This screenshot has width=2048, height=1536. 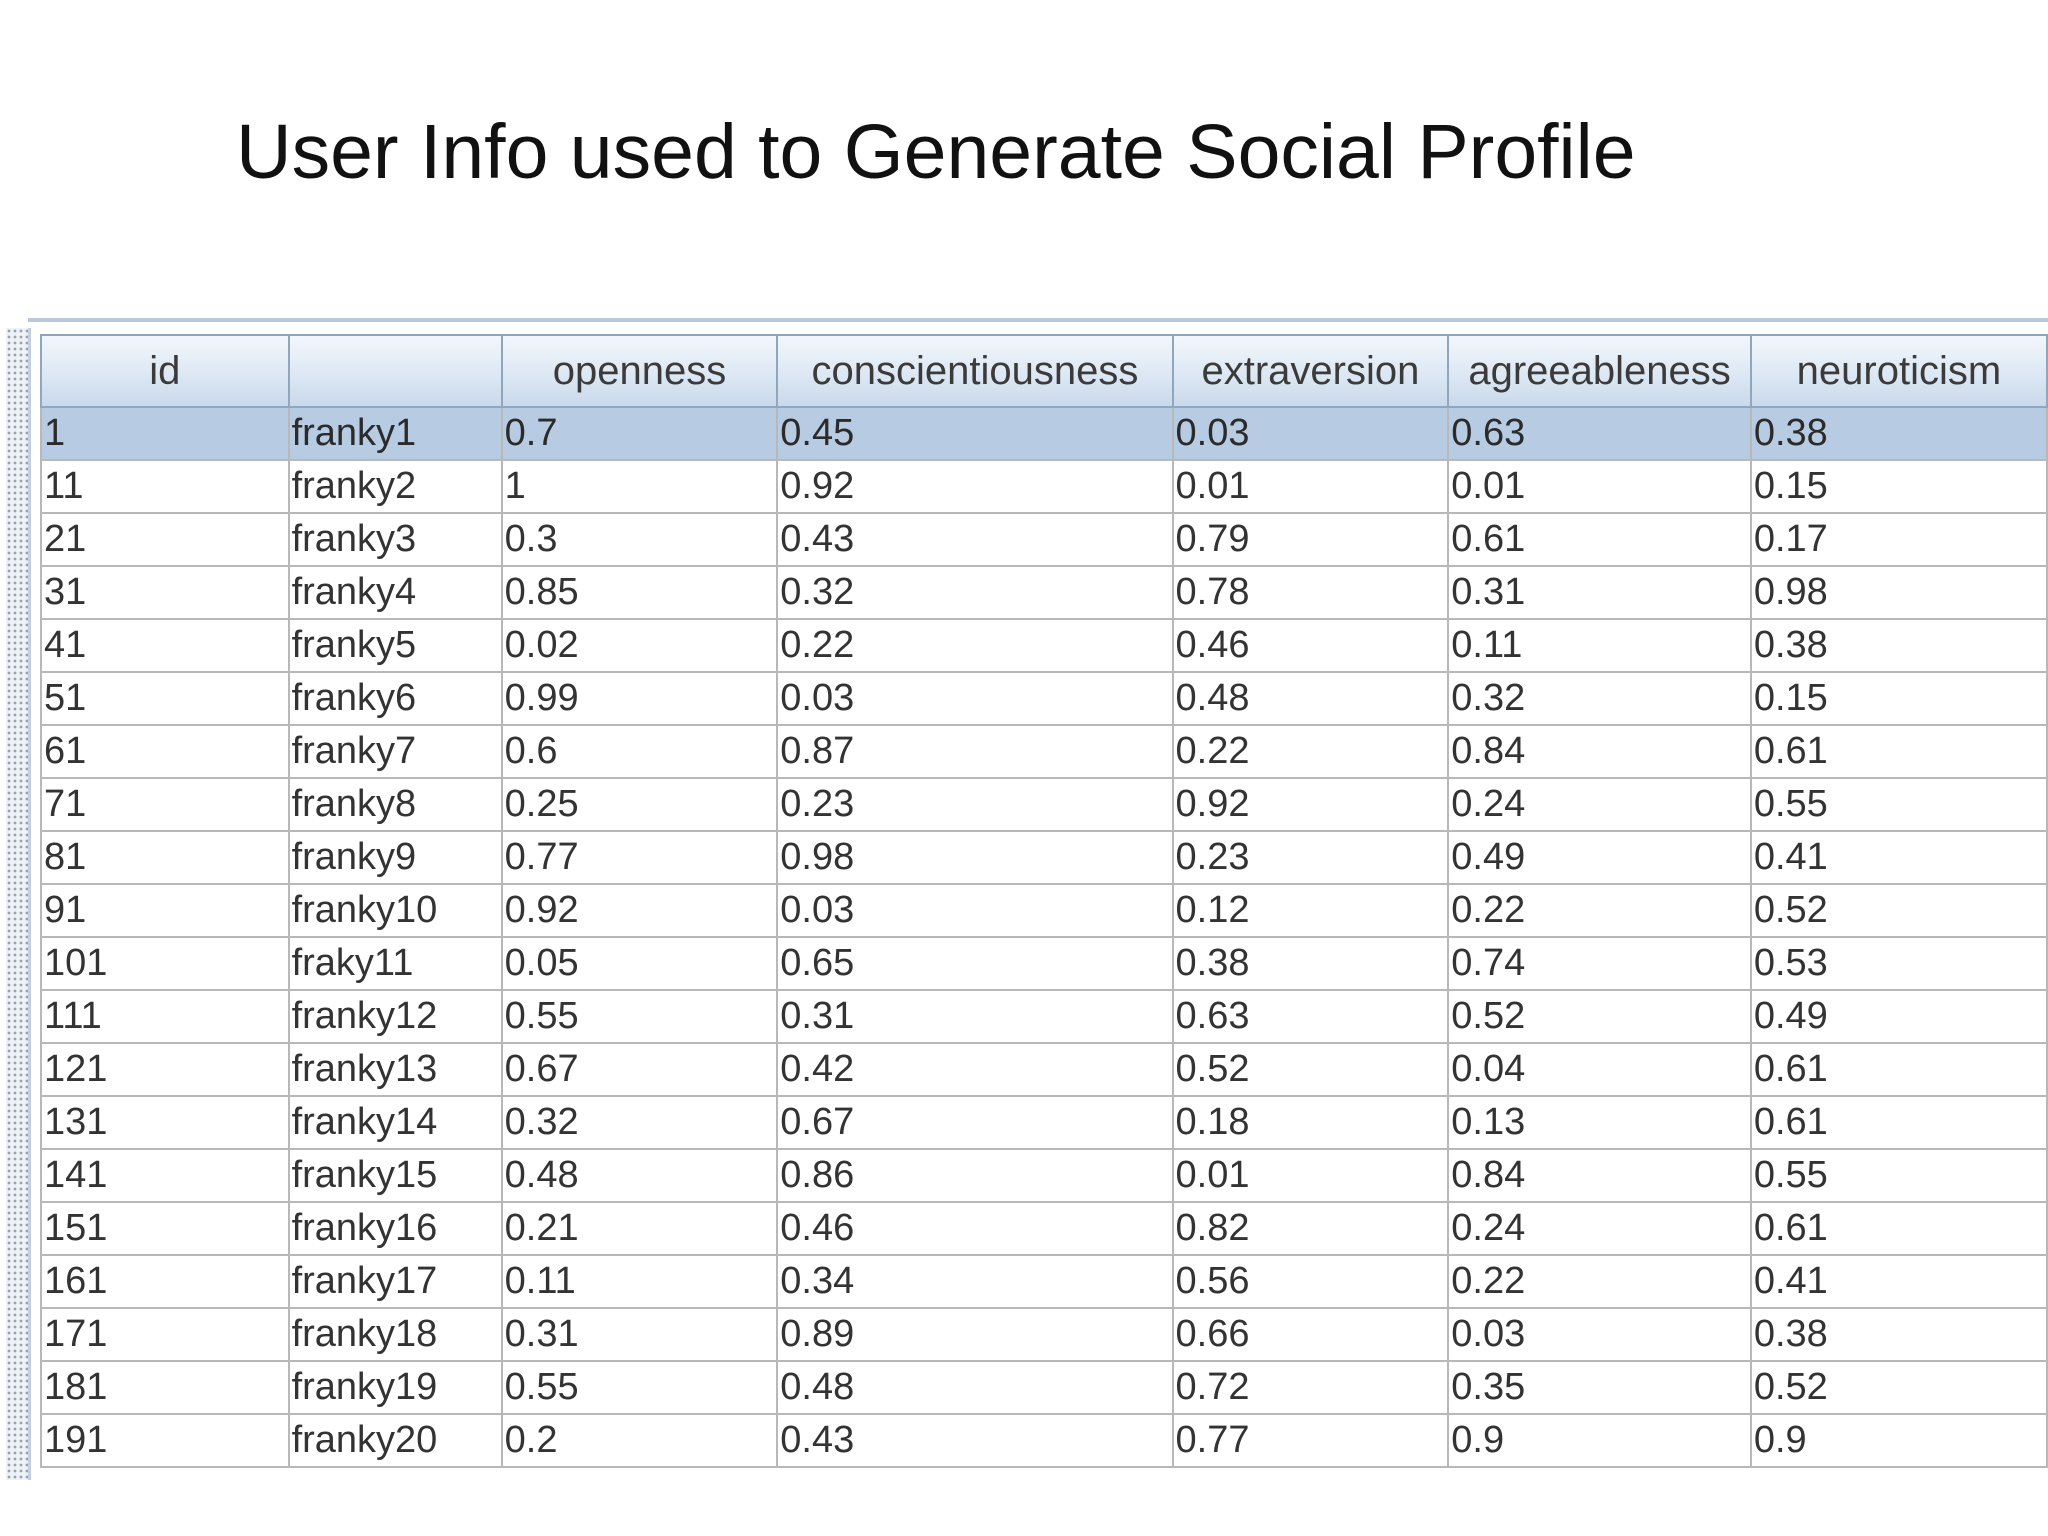 What do you see at coordinates (639, 1122) in the screenshot?
I see `cell-openness: 0.32` at bounding box center [639, 1122].